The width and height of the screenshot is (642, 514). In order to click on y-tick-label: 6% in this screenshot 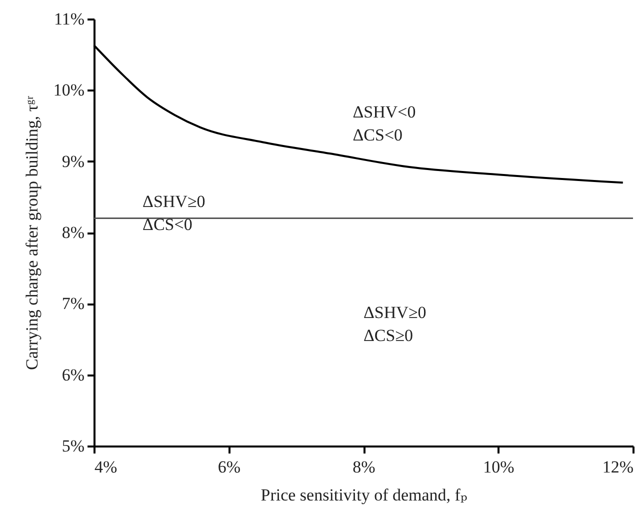, I will do `click(73, 374)`.